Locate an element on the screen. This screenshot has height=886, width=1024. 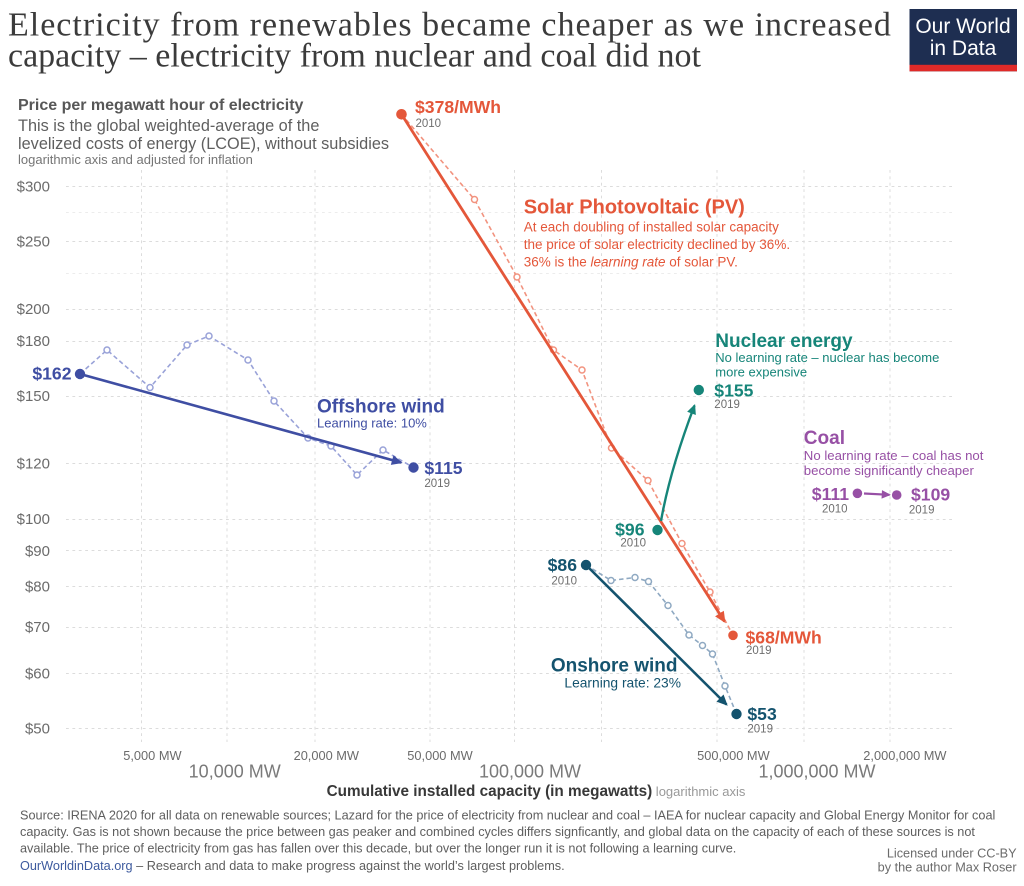
svg-text: Solar Photovoltaic (PV) is located at coordinates (634, 208).